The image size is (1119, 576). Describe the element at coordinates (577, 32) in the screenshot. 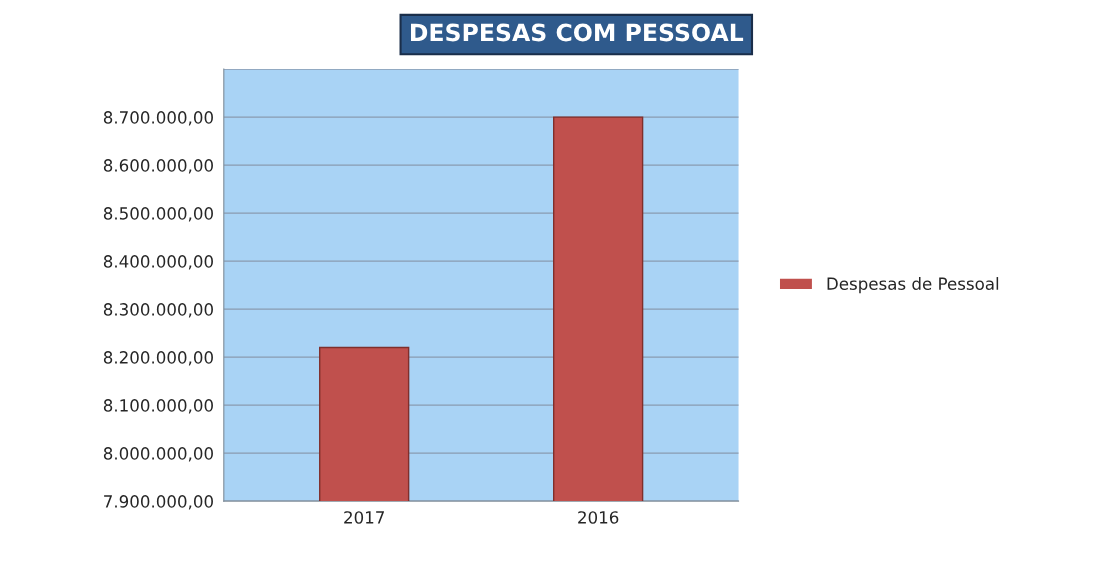

I see `chart-title: DESPESAS COM PESSOAL` at that location.